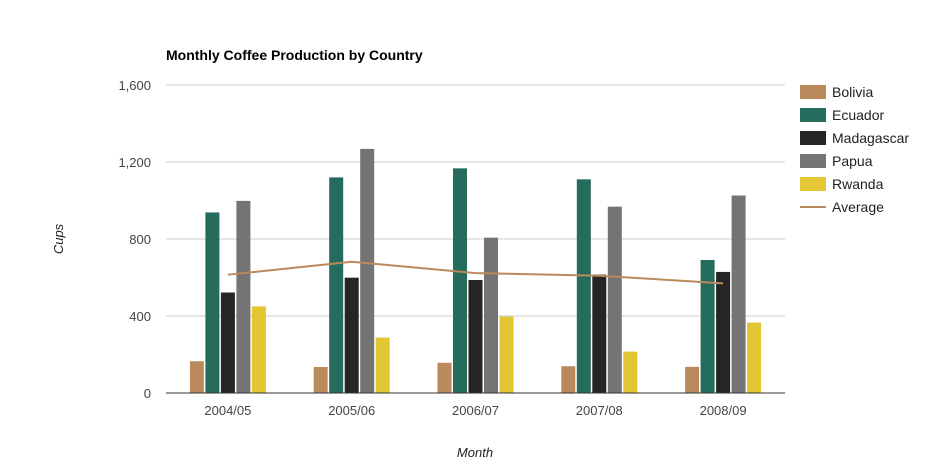 The height and width of the screenshot is (472, 937). What do you see at coordinates (813, 115) in the screenshot?
I see `legend-swatch-ecuador` at bounding box center [813, 115].